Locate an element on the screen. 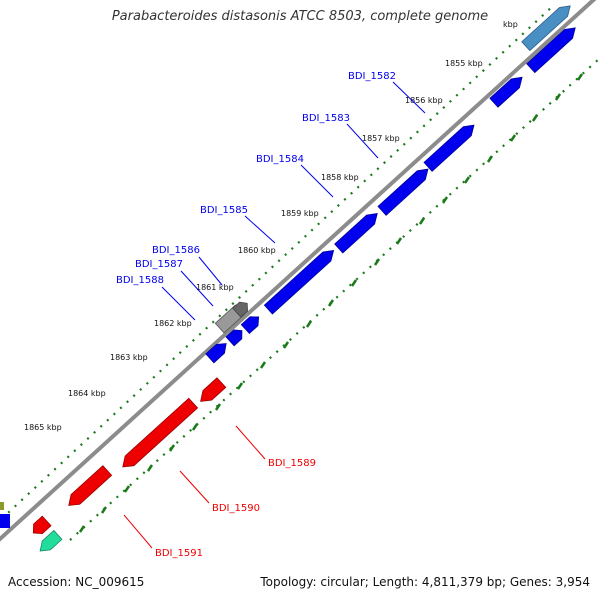  gene-label-bdi_1586: BDI_1586 is located at coordinates (176, 250).